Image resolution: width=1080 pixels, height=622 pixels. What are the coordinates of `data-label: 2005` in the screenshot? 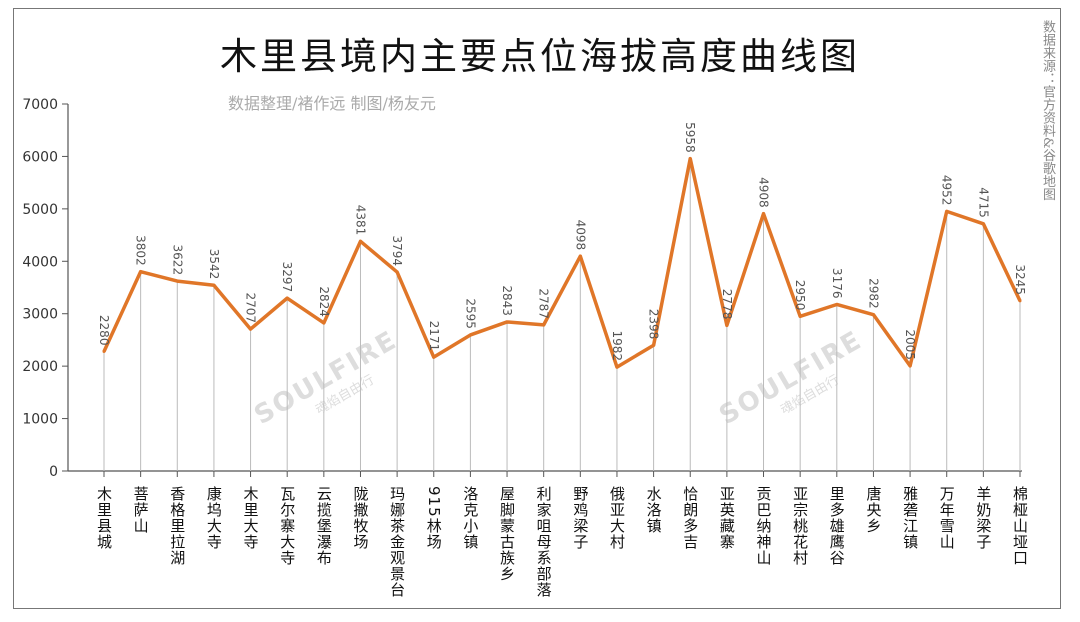 It's located at (910, 344).